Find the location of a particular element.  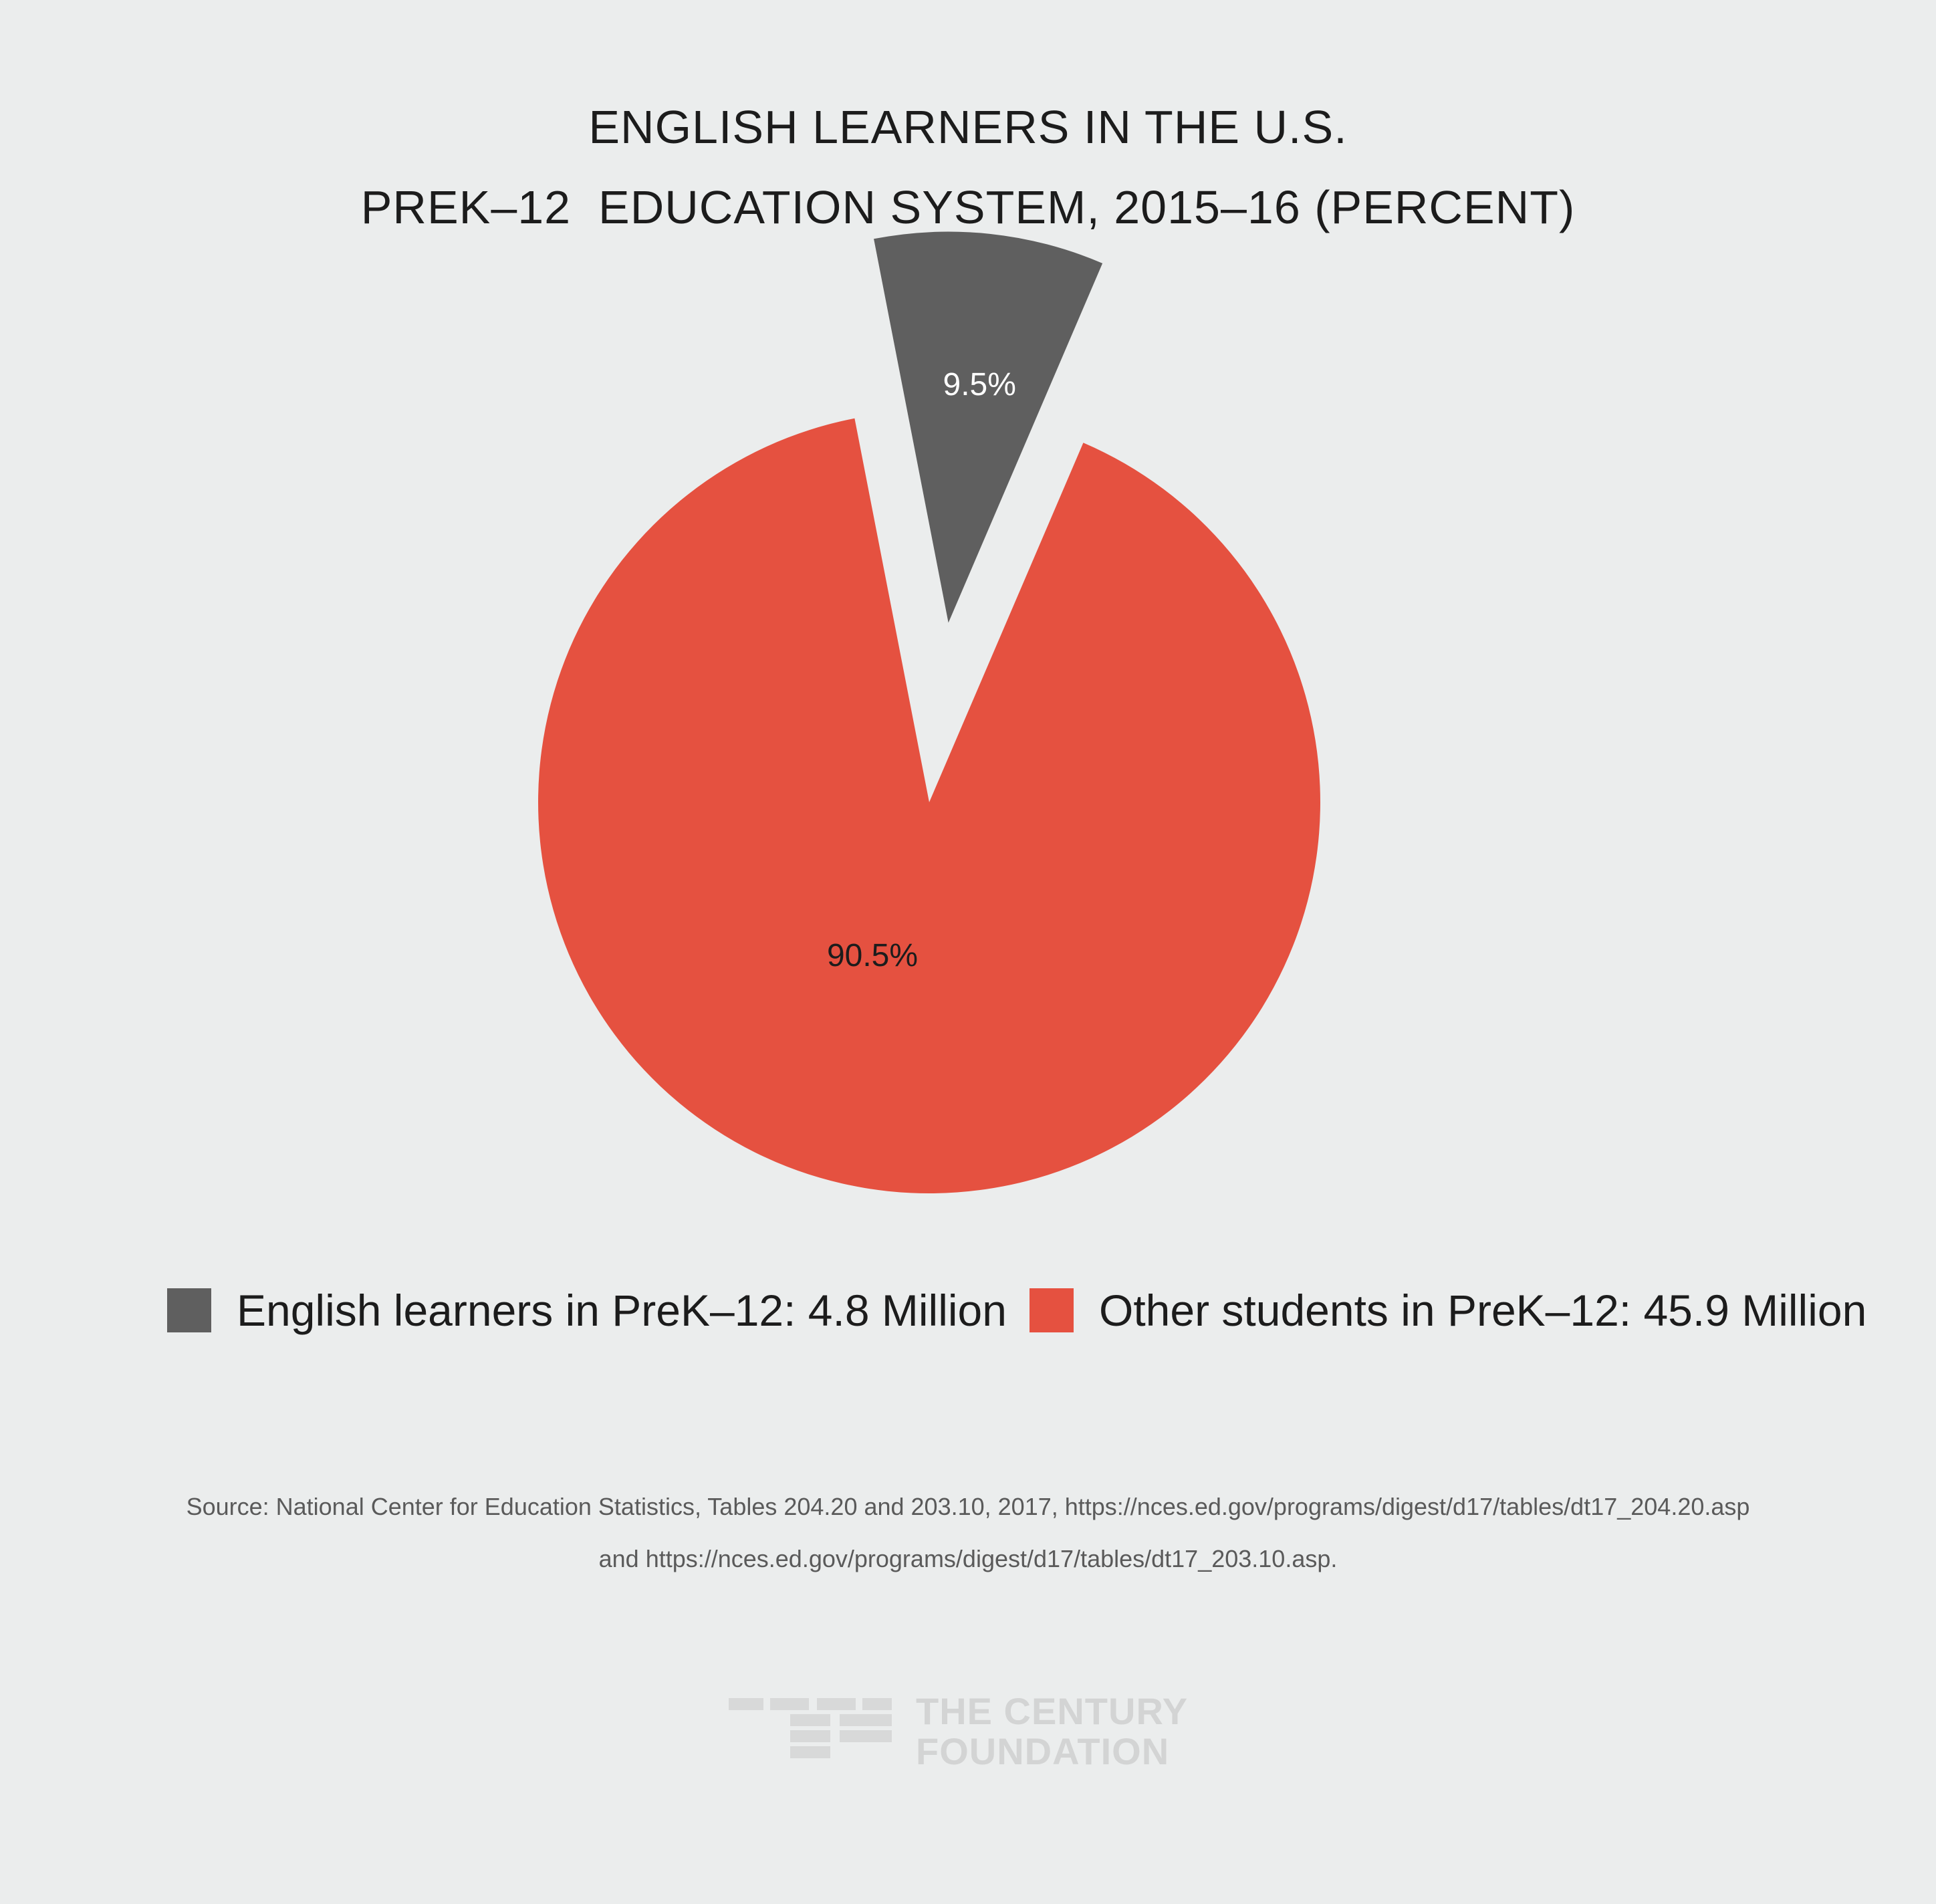

legend-label-other-students: Other students in PreK–12: 45.9 Million is located at coordinates (1483, 1310).